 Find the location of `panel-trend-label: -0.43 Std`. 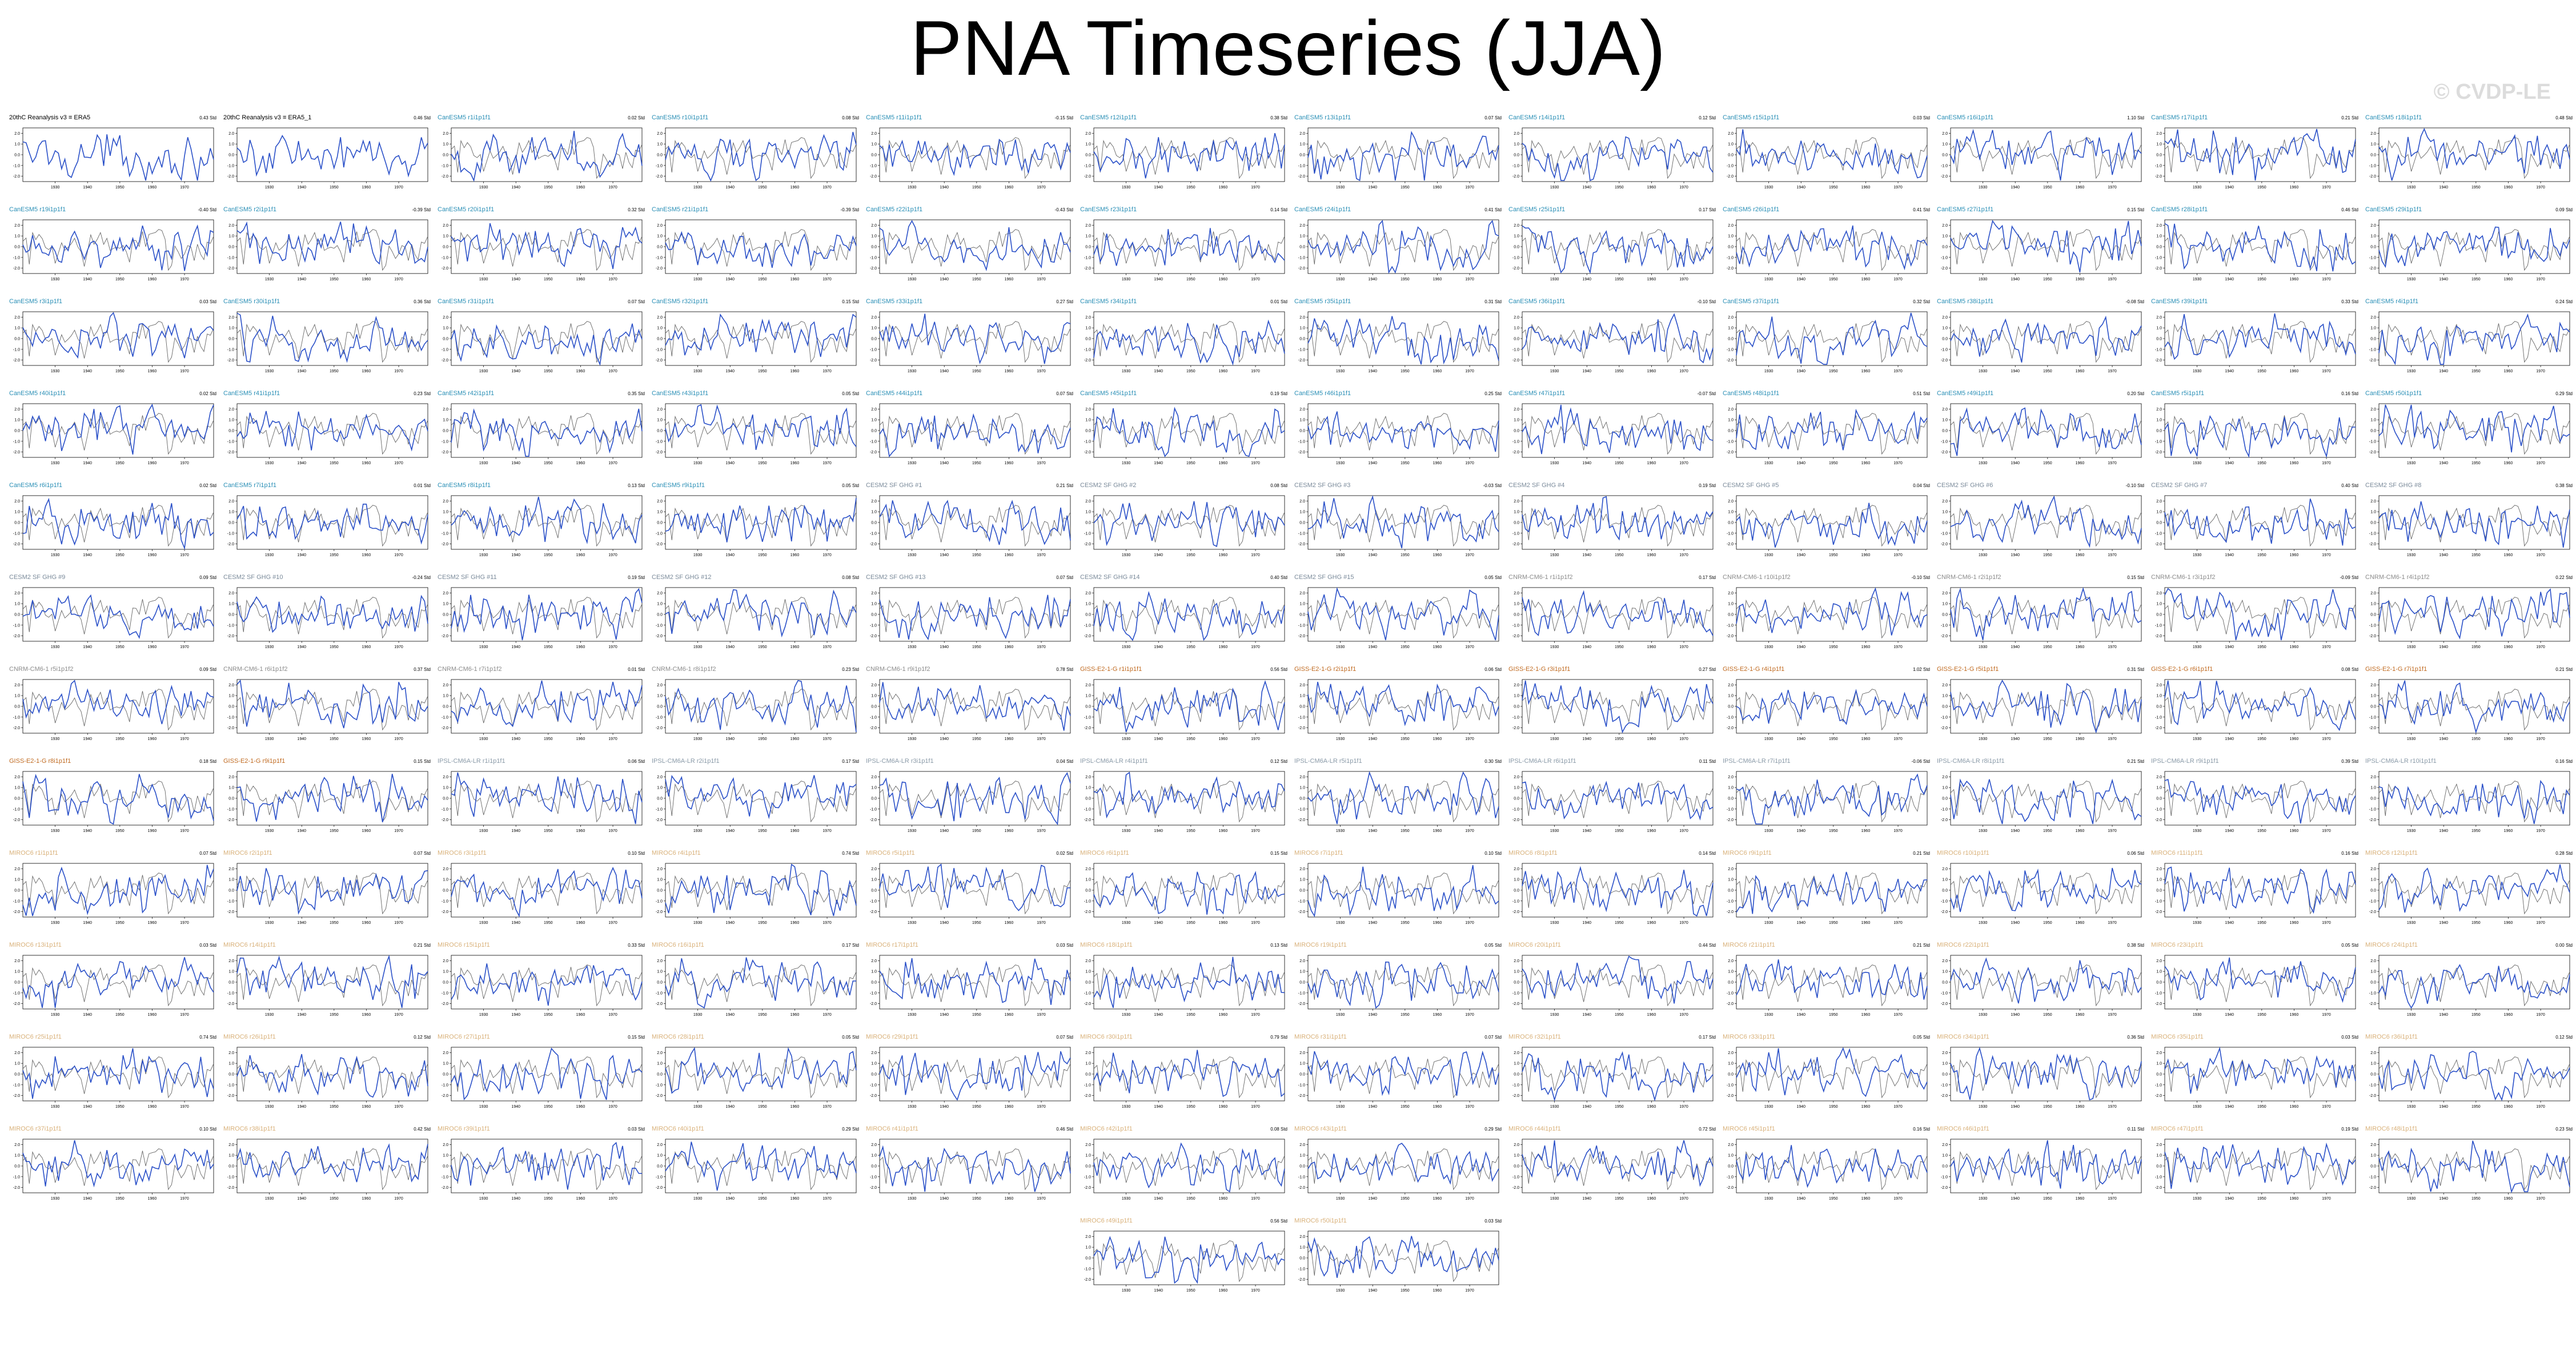

panel-trend-label: -0.43 Std is located at coordinates (1063, 209).